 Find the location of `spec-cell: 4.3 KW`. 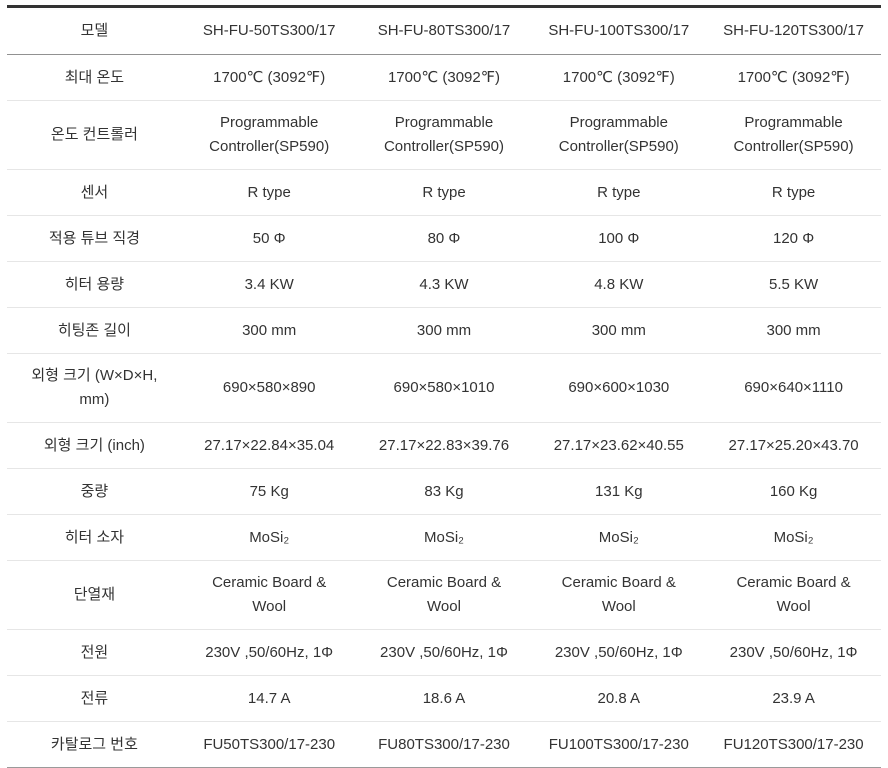

spec-cell: 4.3 KW is located at coordinates (444, 285).